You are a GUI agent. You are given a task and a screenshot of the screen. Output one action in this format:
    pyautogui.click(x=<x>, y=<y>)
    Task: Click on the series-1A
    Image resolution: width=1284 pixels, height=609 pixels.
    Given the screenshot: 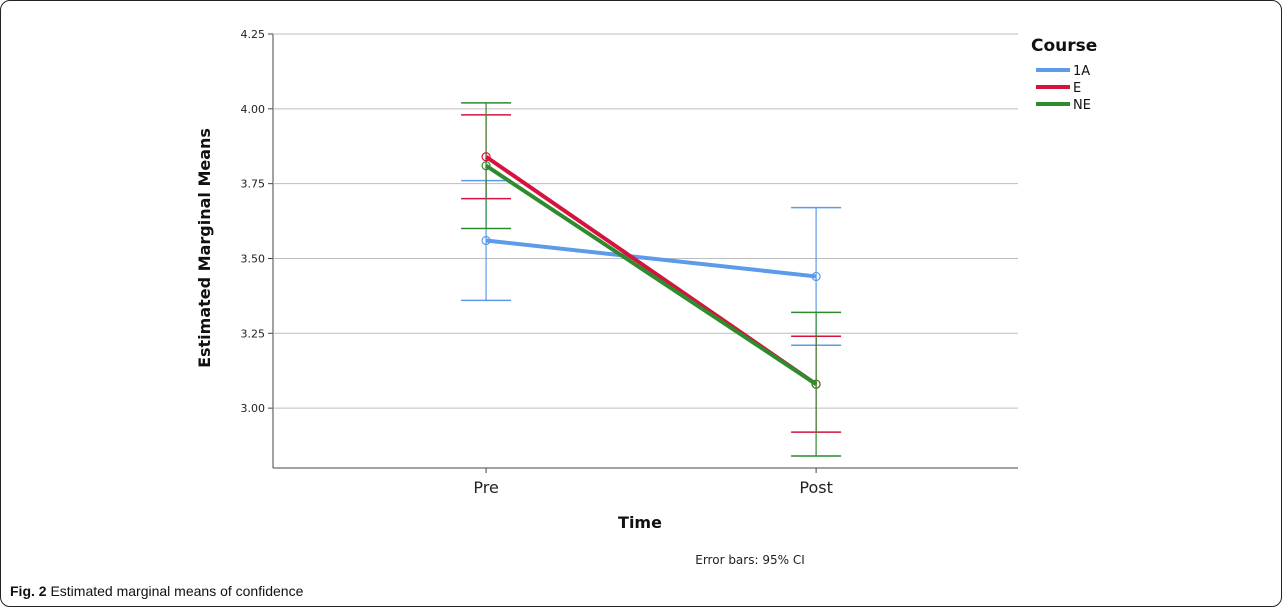 What is the action you would take?
    pyautogui.click(x=651, y=263)
    